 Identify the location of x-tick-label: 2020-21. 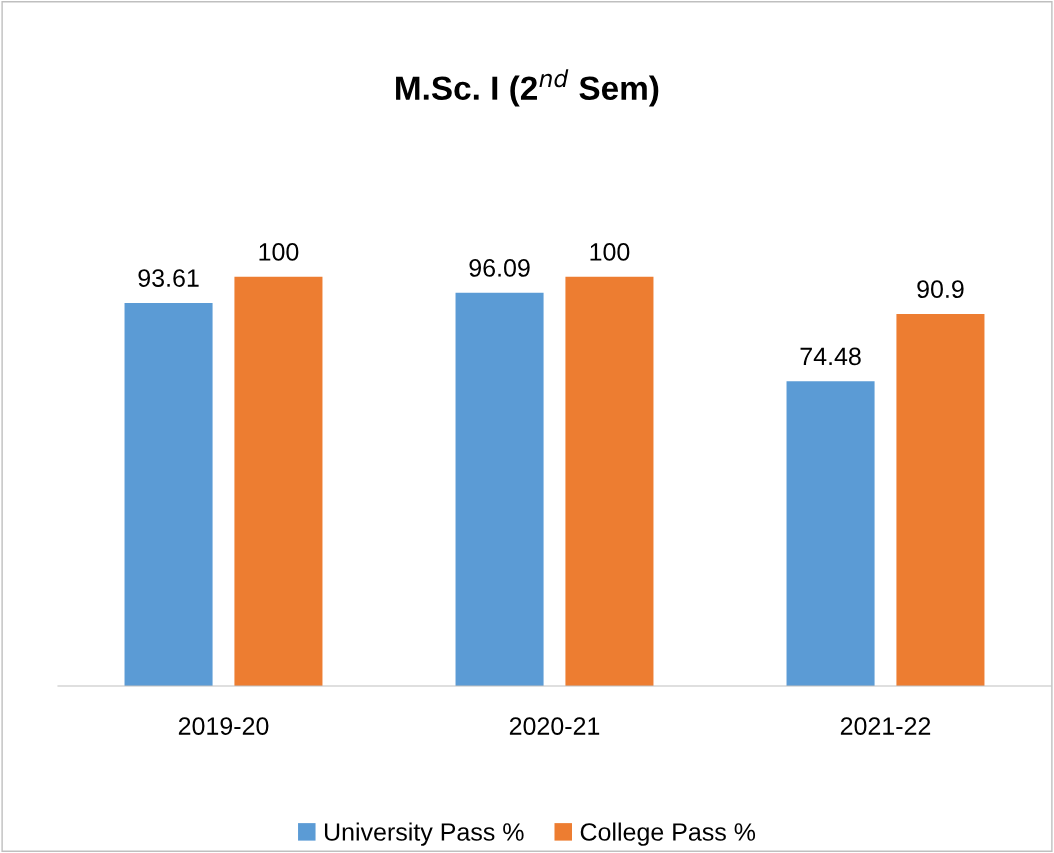
(554, 726).